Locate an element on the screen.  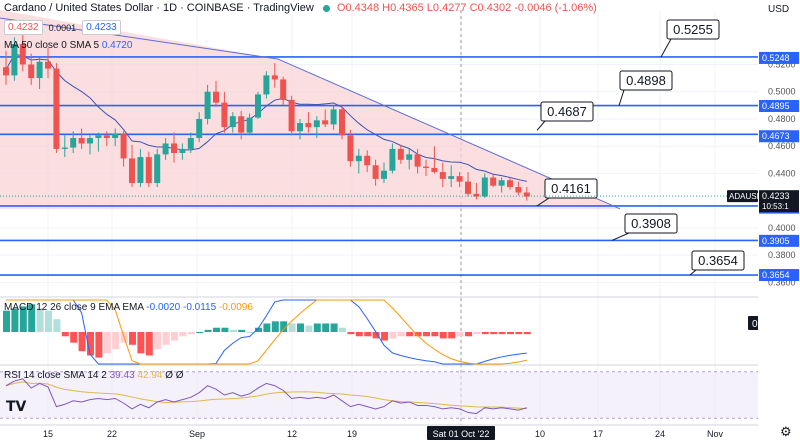
tradingview-logo-icon: TV is located at coordinates (16, 407).